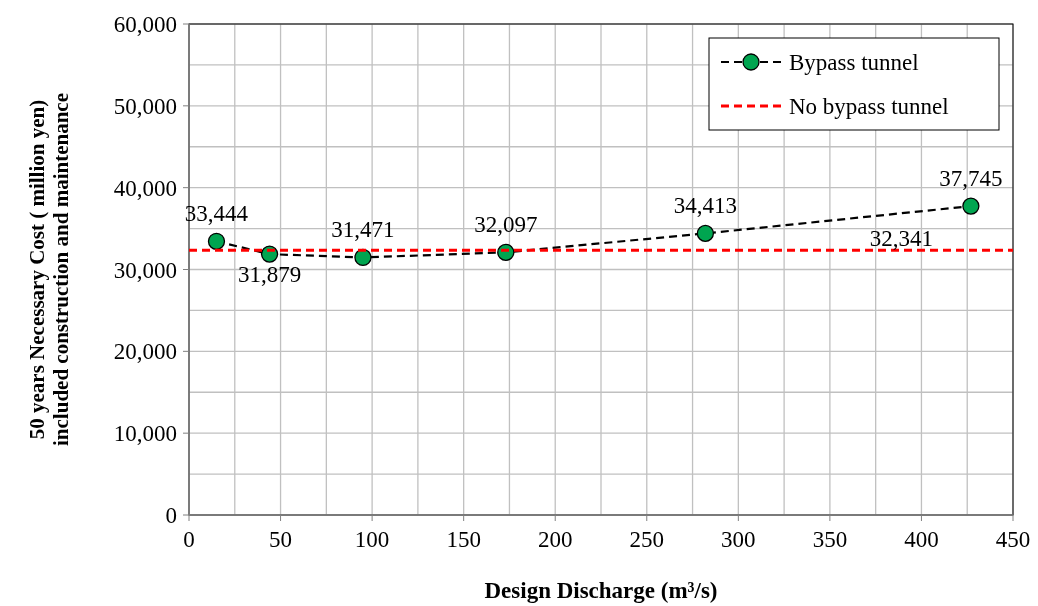 The image size is (1038, 606). I want to click on x-tick-label: 300, so click(738, 539).